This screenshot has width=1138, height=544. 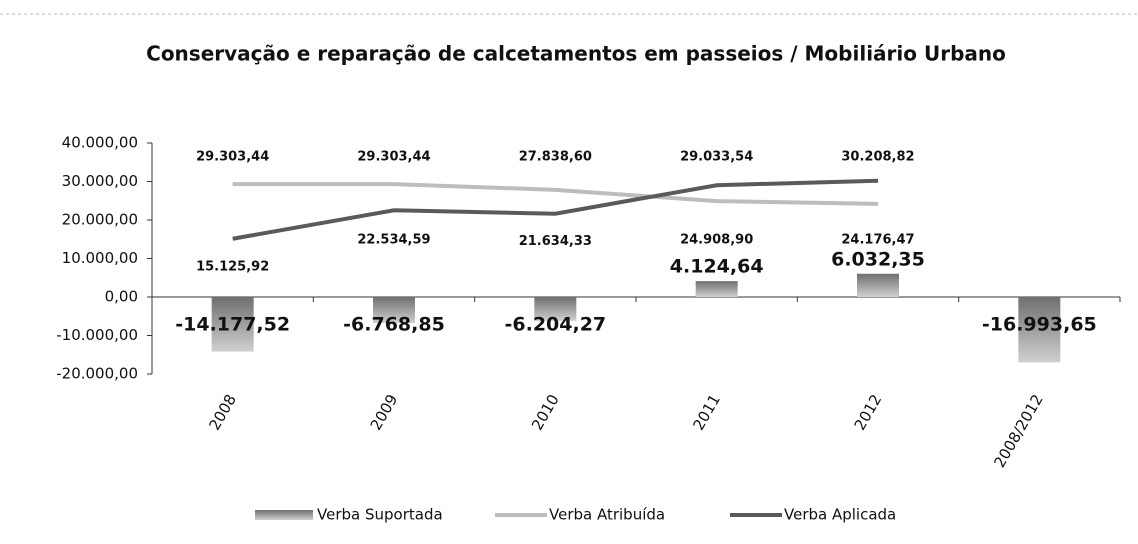 I want to click on y-tick-label: -20.000,00, so click(x=97, y=374).